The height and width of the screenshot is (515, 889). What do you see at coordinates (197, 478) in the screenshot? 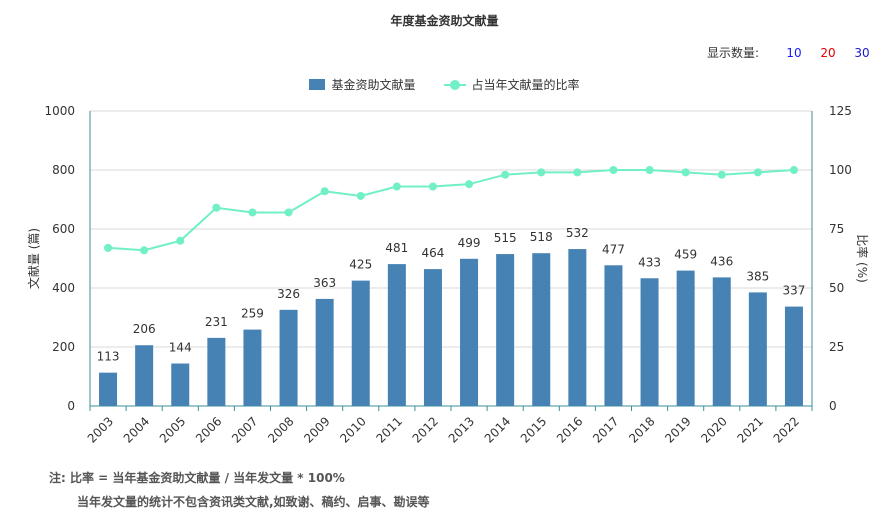
I see `note-line-1: 注: 比率 = 当年基金资助文献量 / 当年发文量 * 100%` at bounding box center [197, 478].